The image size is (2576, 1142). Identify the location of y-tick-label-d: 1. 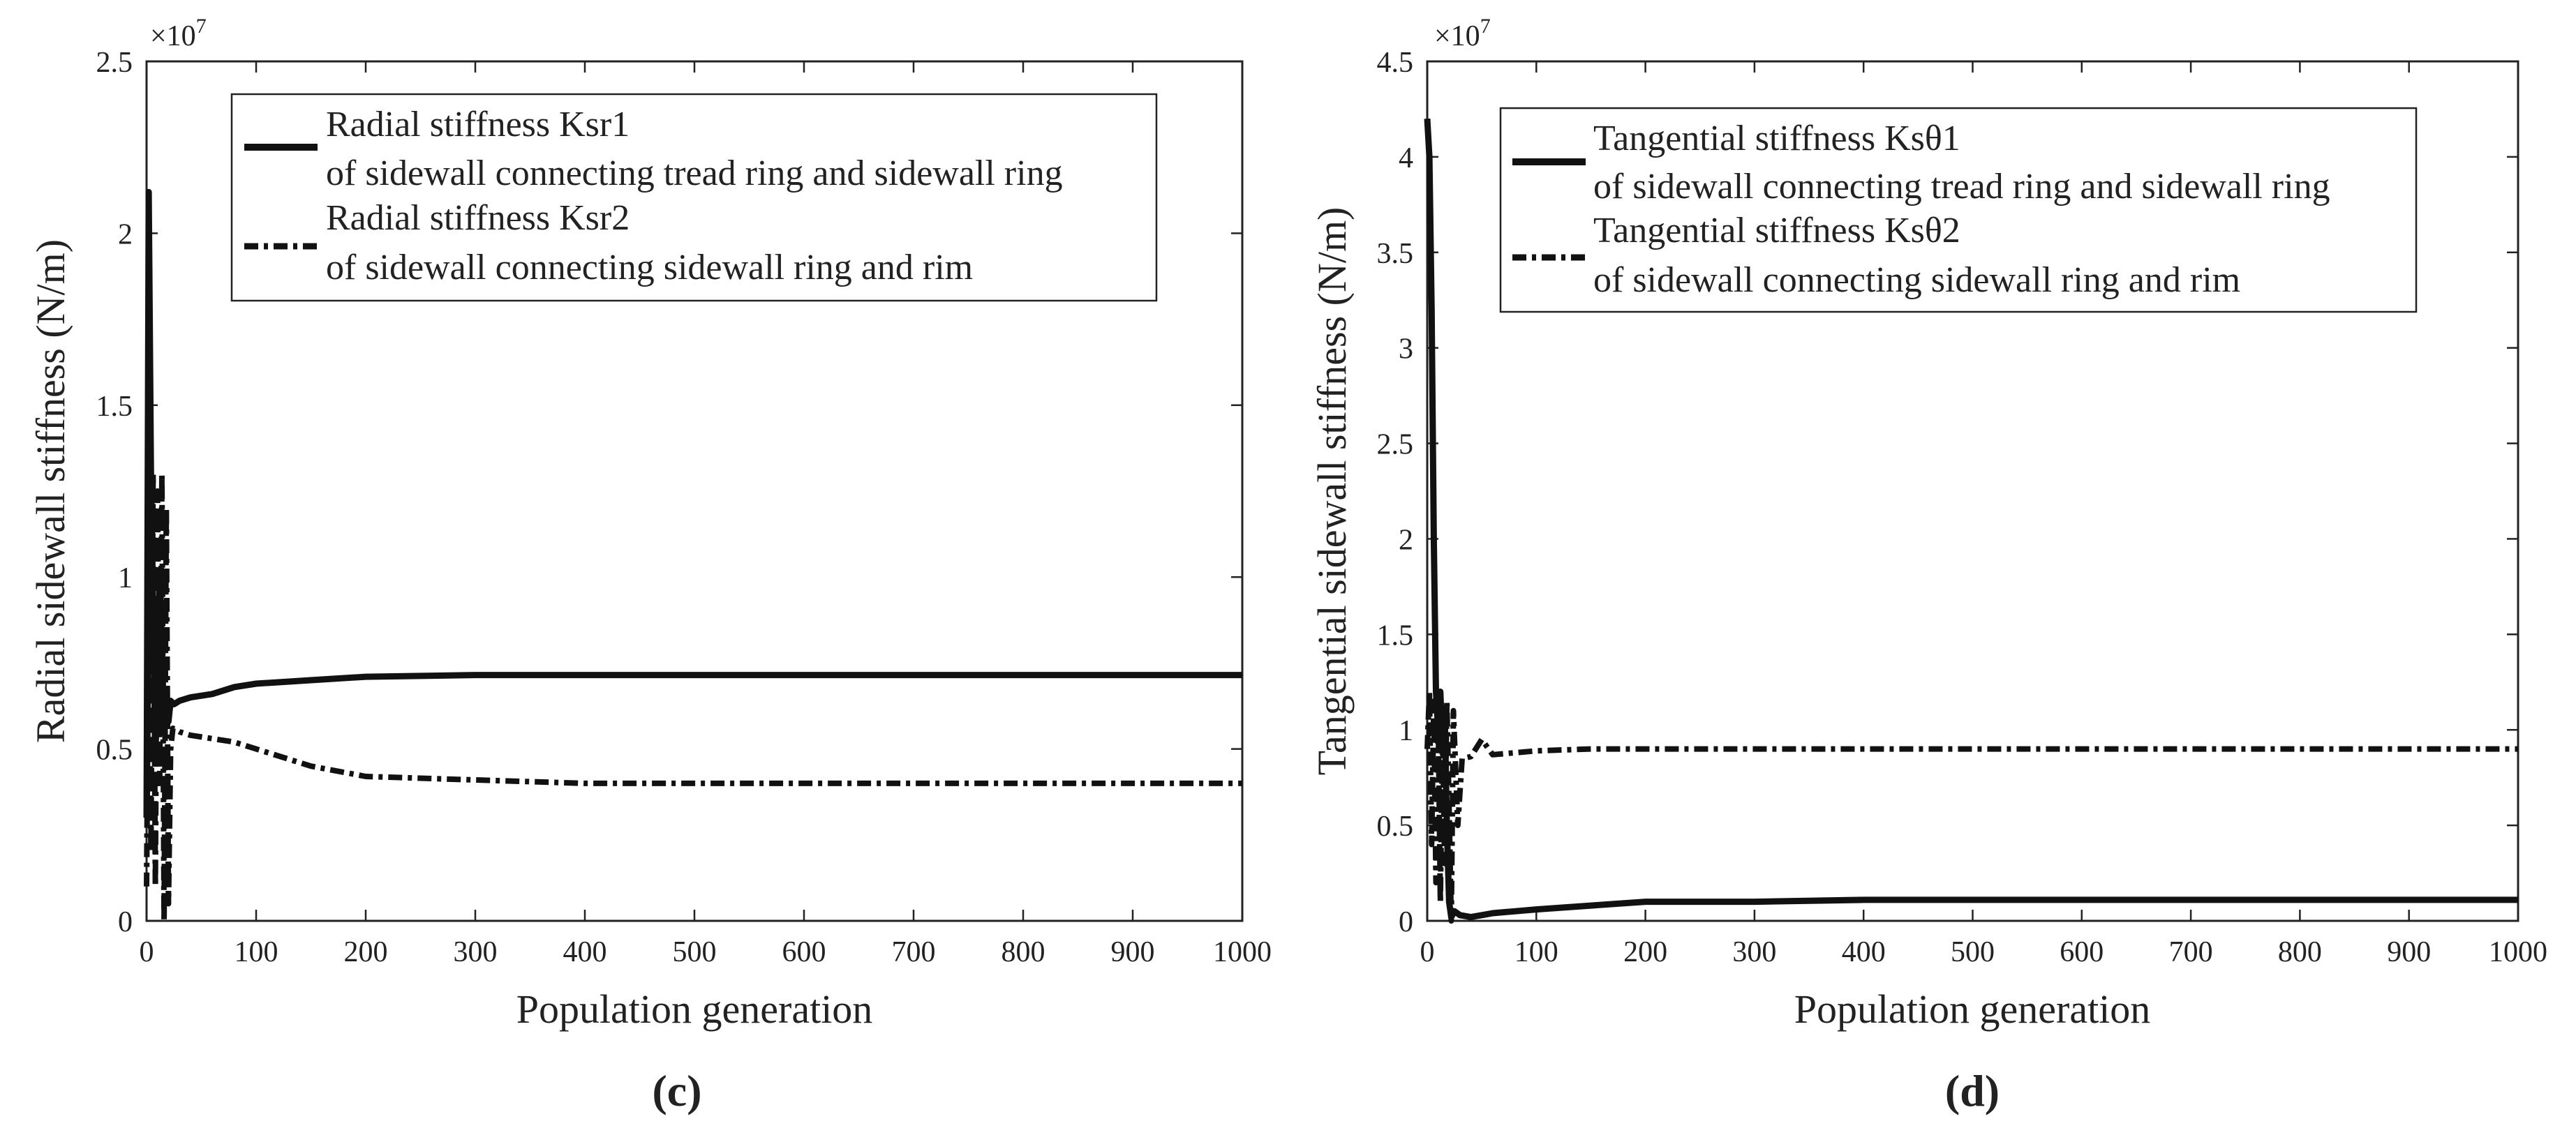
(1406, 731).